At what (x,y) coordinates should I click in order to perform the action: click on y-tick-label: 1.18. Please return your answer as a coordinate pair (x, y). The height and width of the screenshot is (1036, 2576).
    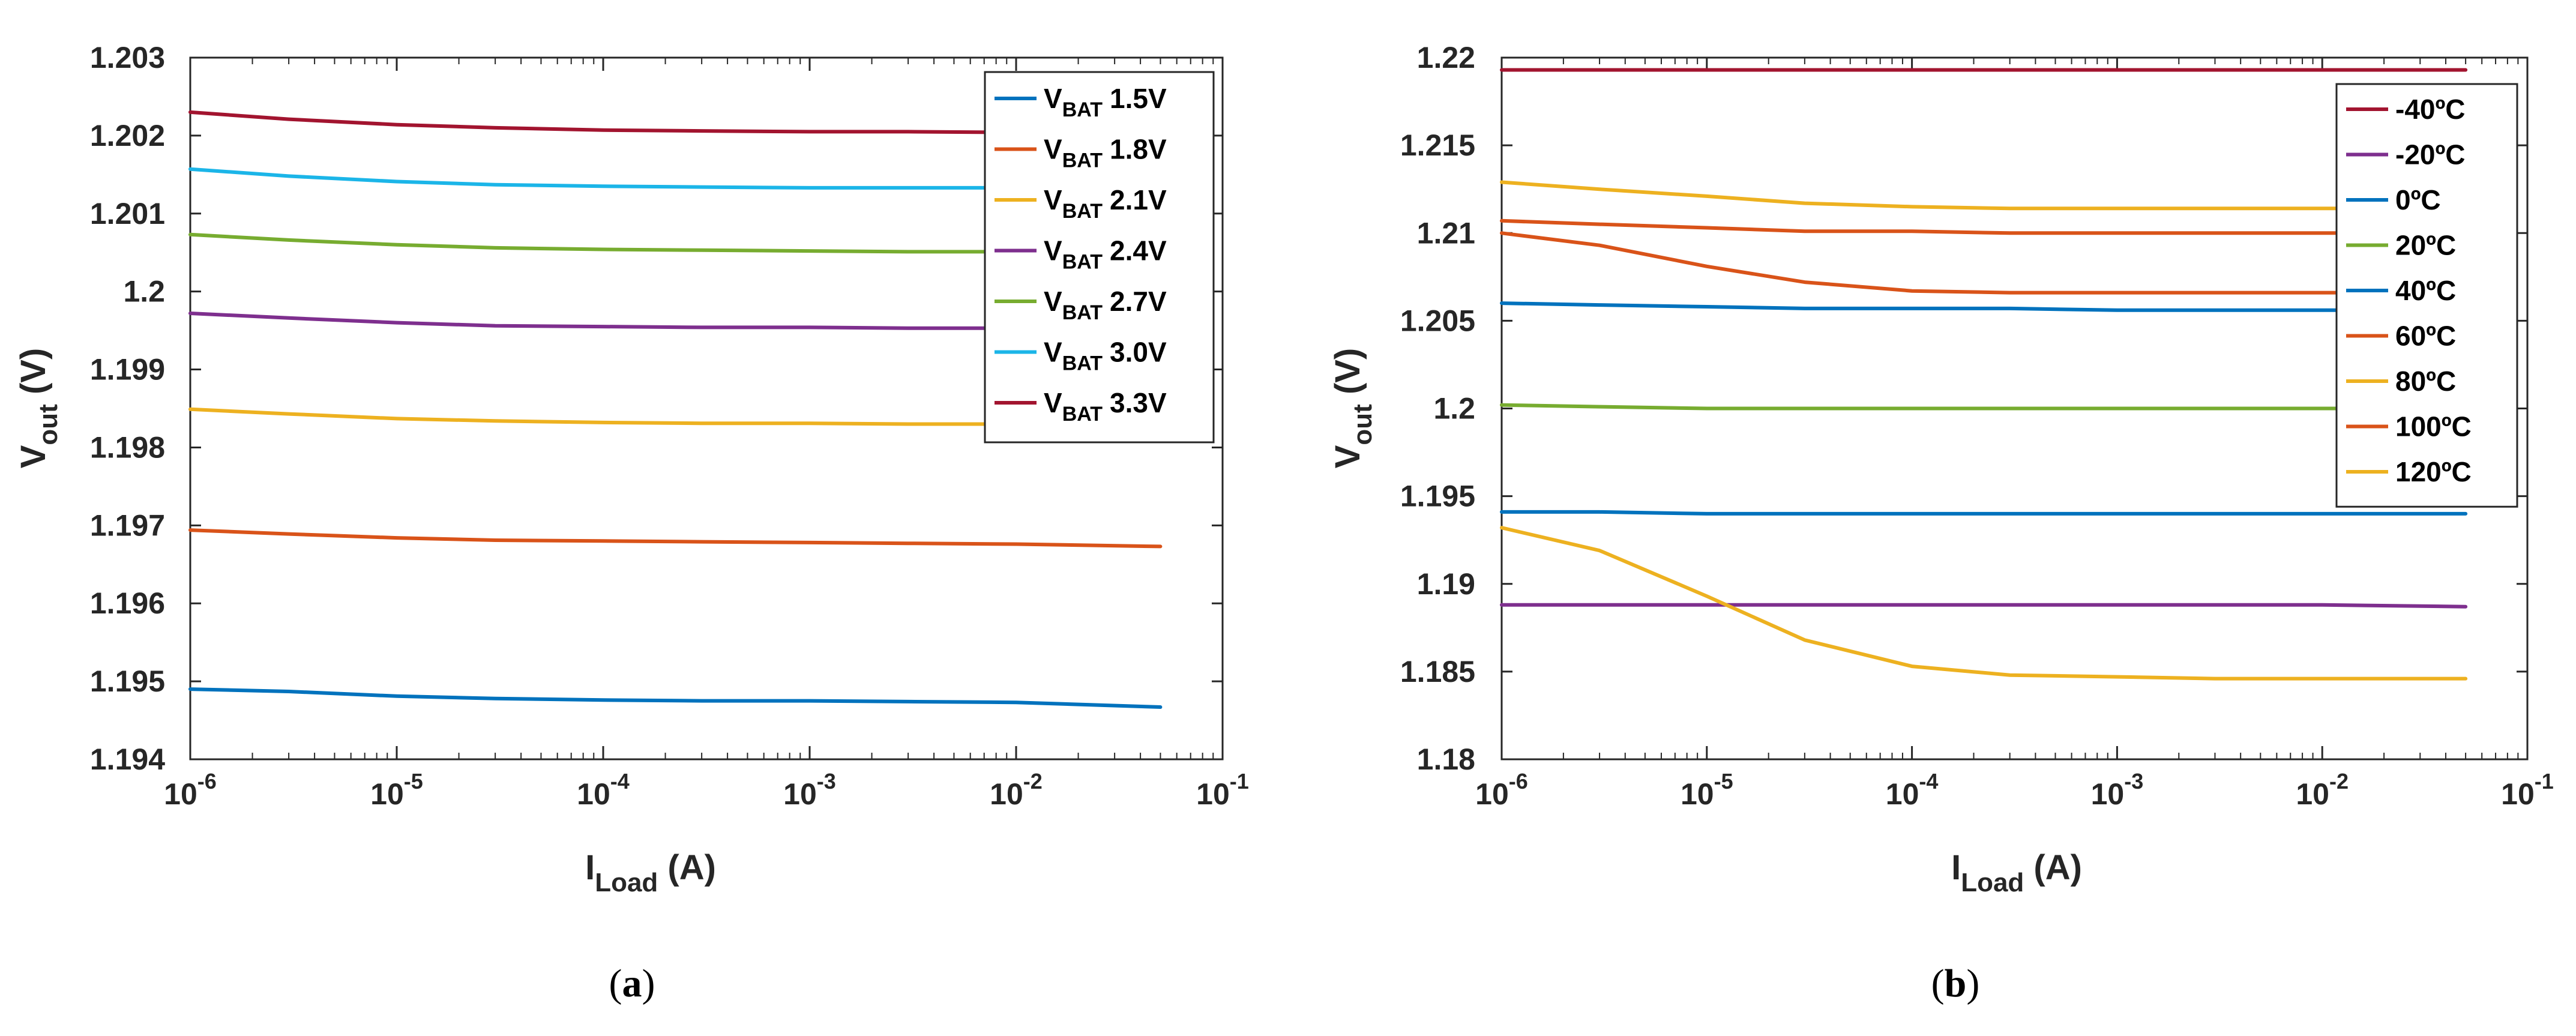
    Looking at the image, I should click on (1446, 759).